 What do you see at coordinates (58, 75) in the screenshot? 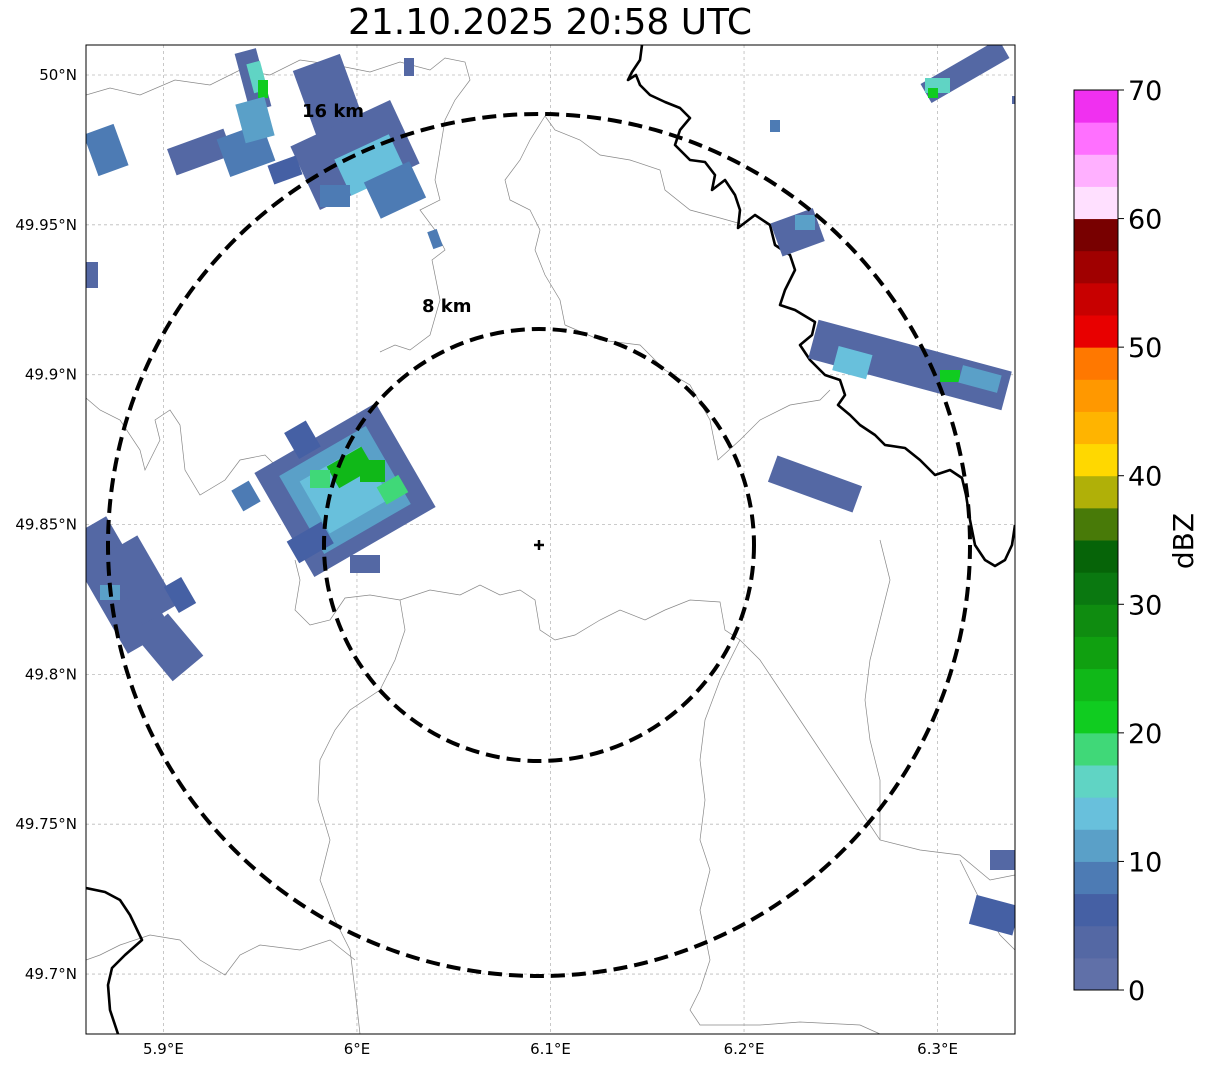
I see `lat-tick-label: 50°N` at bounding box center [58, 75].